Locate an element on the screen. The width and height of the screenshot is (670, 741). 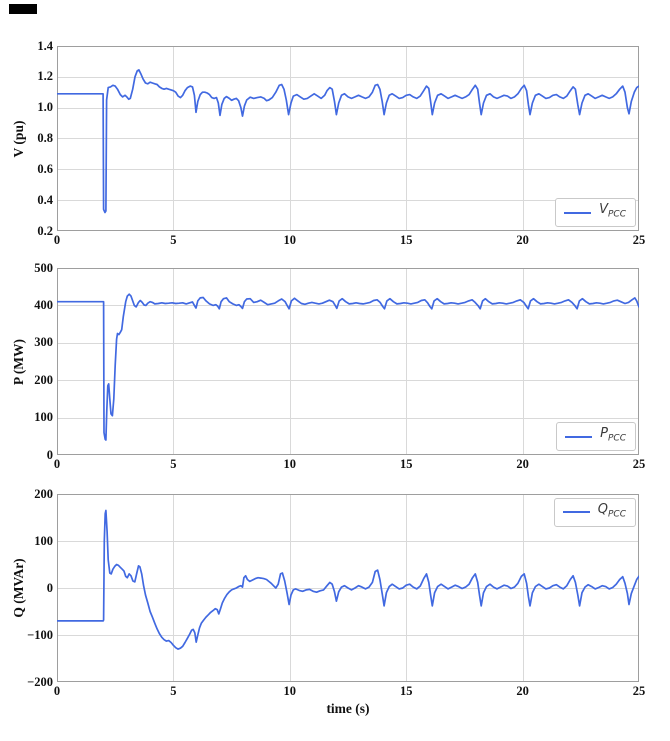
y-tick-label: −100 is located at coordinates (40, 634).